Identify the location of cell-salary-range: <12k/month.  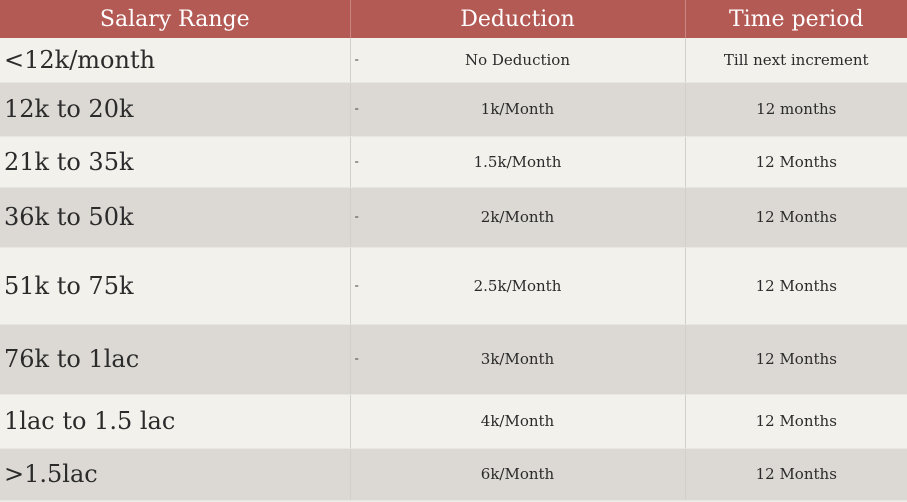
(175, 60).